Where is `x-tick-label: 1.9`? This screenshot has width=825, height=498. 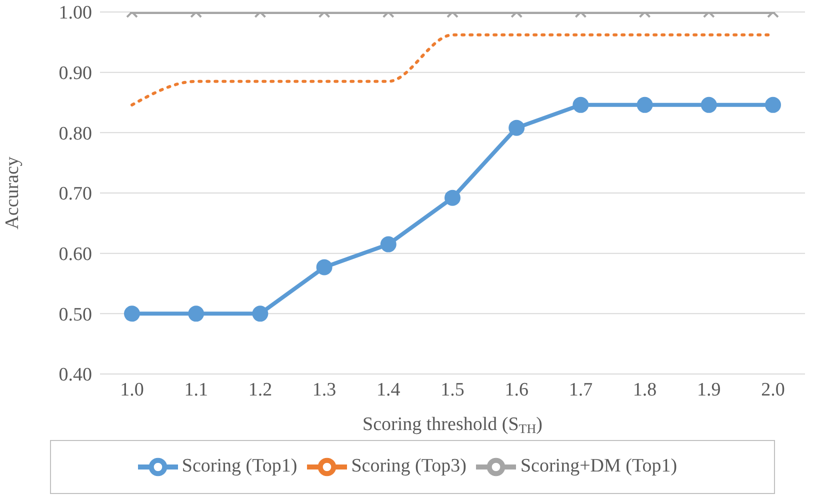 x-tick-label: 1.9 is located at coordinates (709, 389).